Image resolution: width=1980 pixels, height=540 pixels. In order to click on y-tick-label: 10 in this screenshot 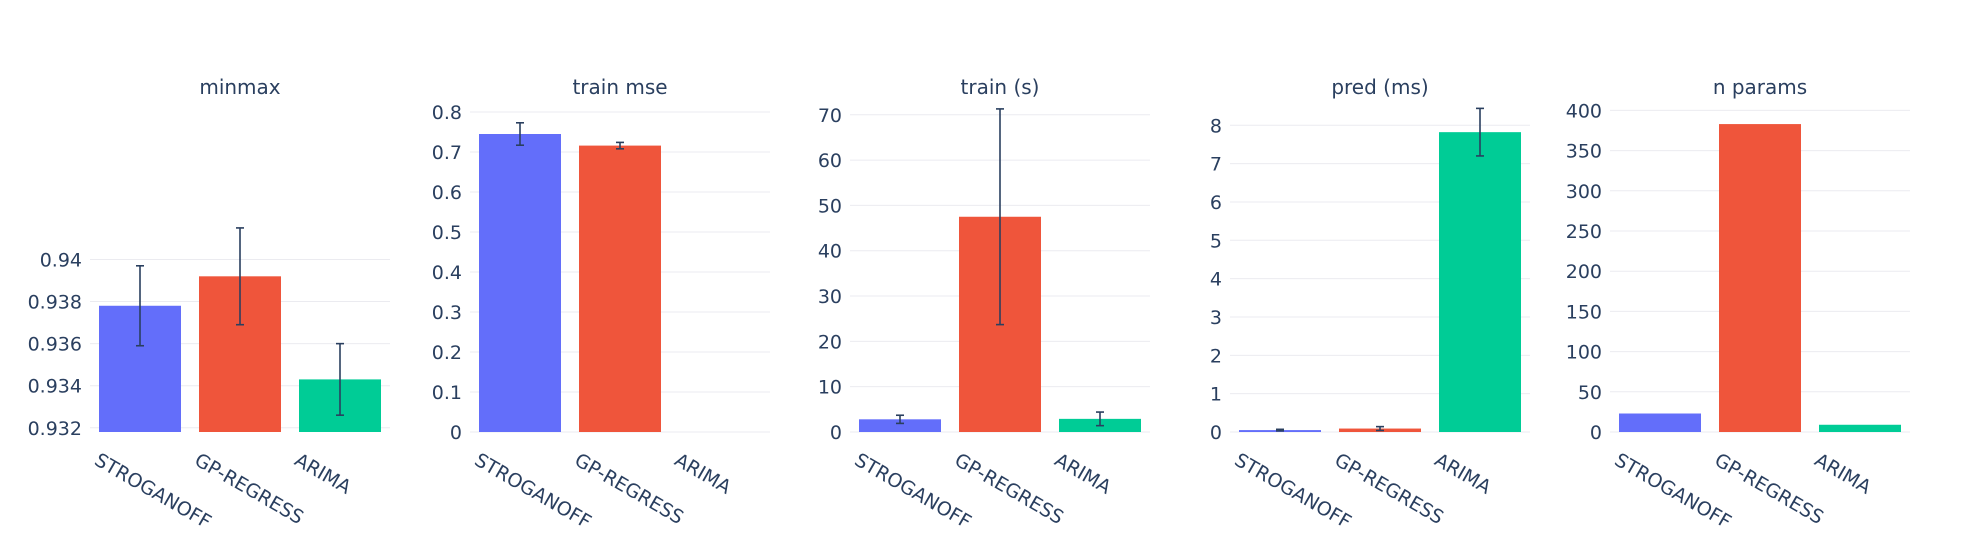, I will do `click(830, 388)`.